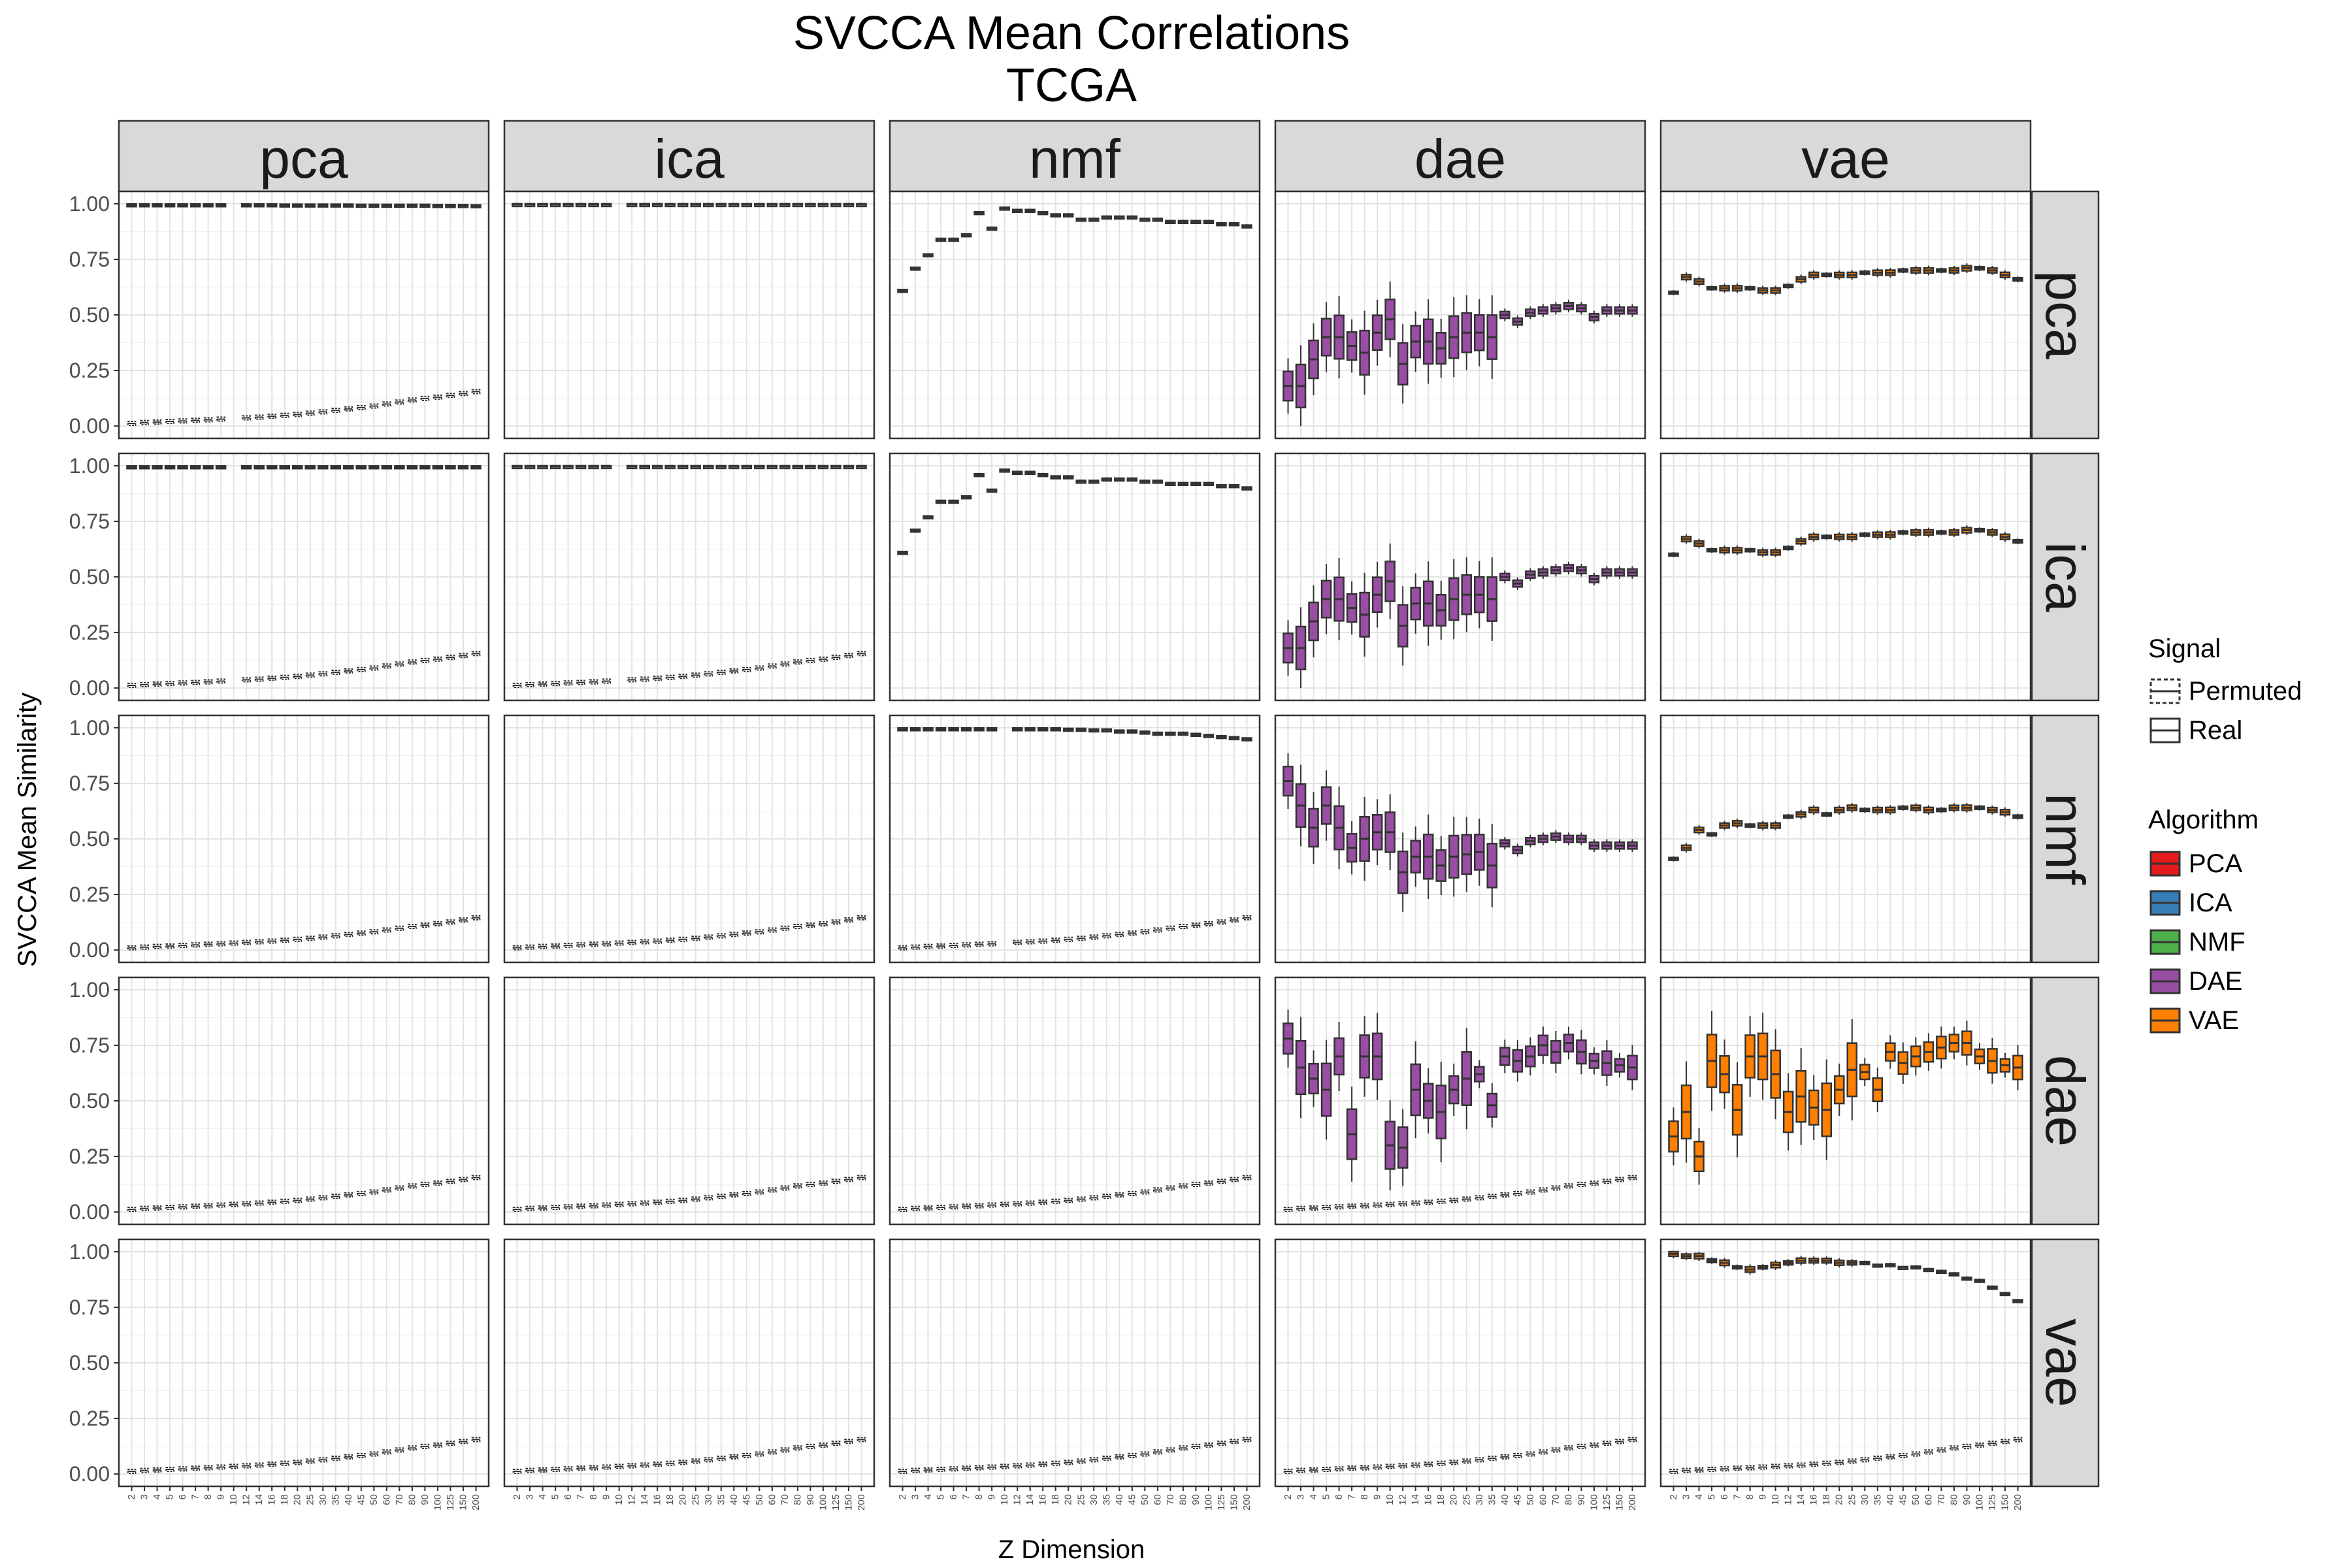 This screenshot has width=2352, height=1568. What do you see at coordinates (1864, 1499) in the screenshot?
I see `x-tick-label: 30` at bounding box center [1864, 1499].